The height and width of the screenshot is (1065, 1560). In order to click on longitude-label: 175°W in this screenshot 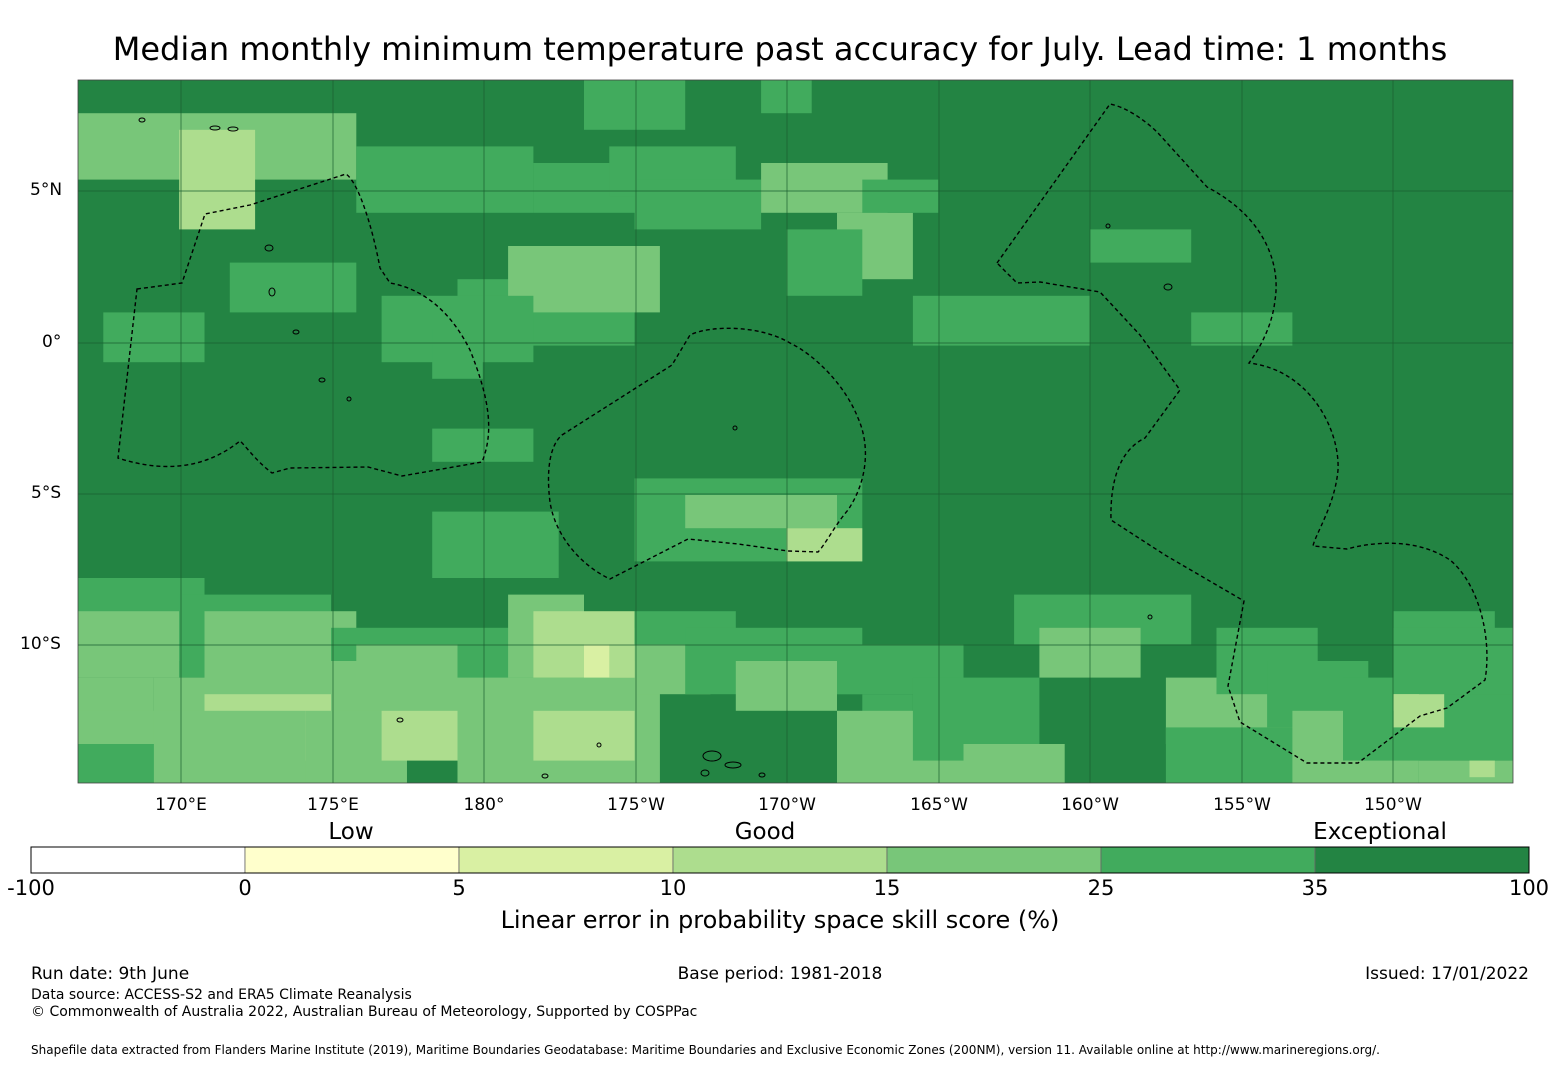, I will do `click(636, 805)`.